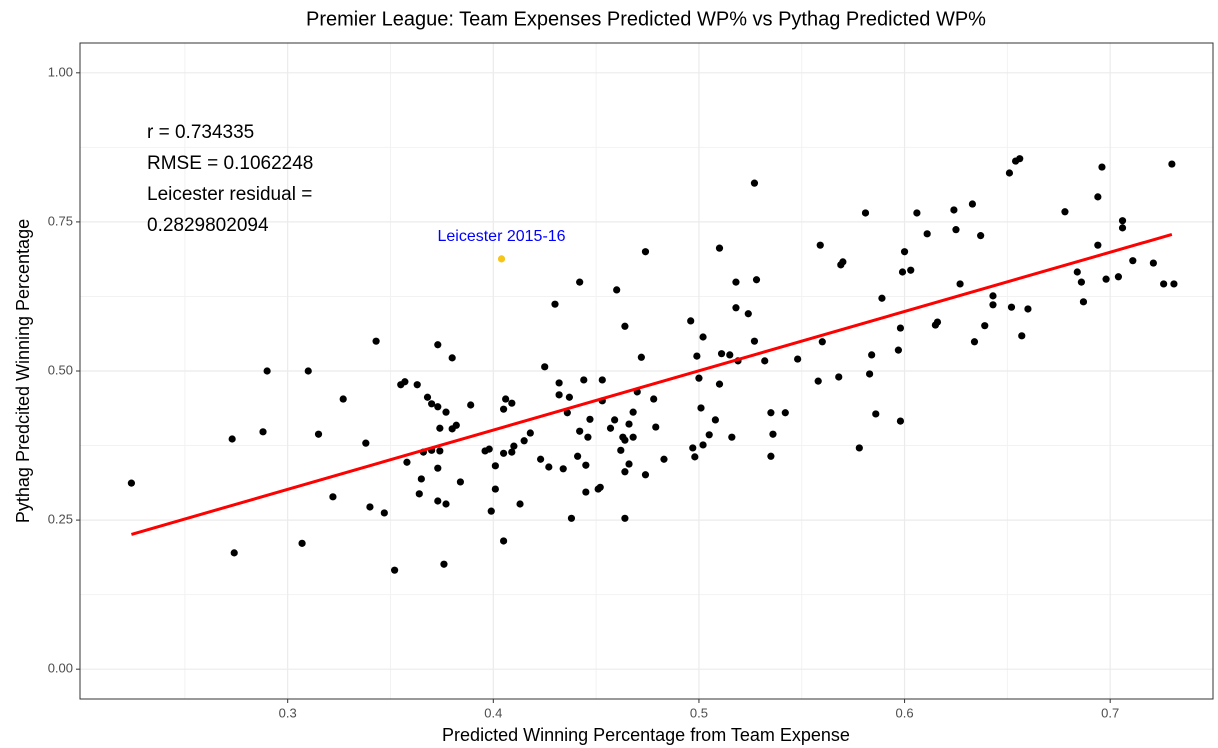 This screenshot has width=1218, height=748. What do you see at coordinates (23, 371) in the screenshot?
I see `y-axis-label: Pythag Predcited Winning Percentage` at bounding box center [23, 371].